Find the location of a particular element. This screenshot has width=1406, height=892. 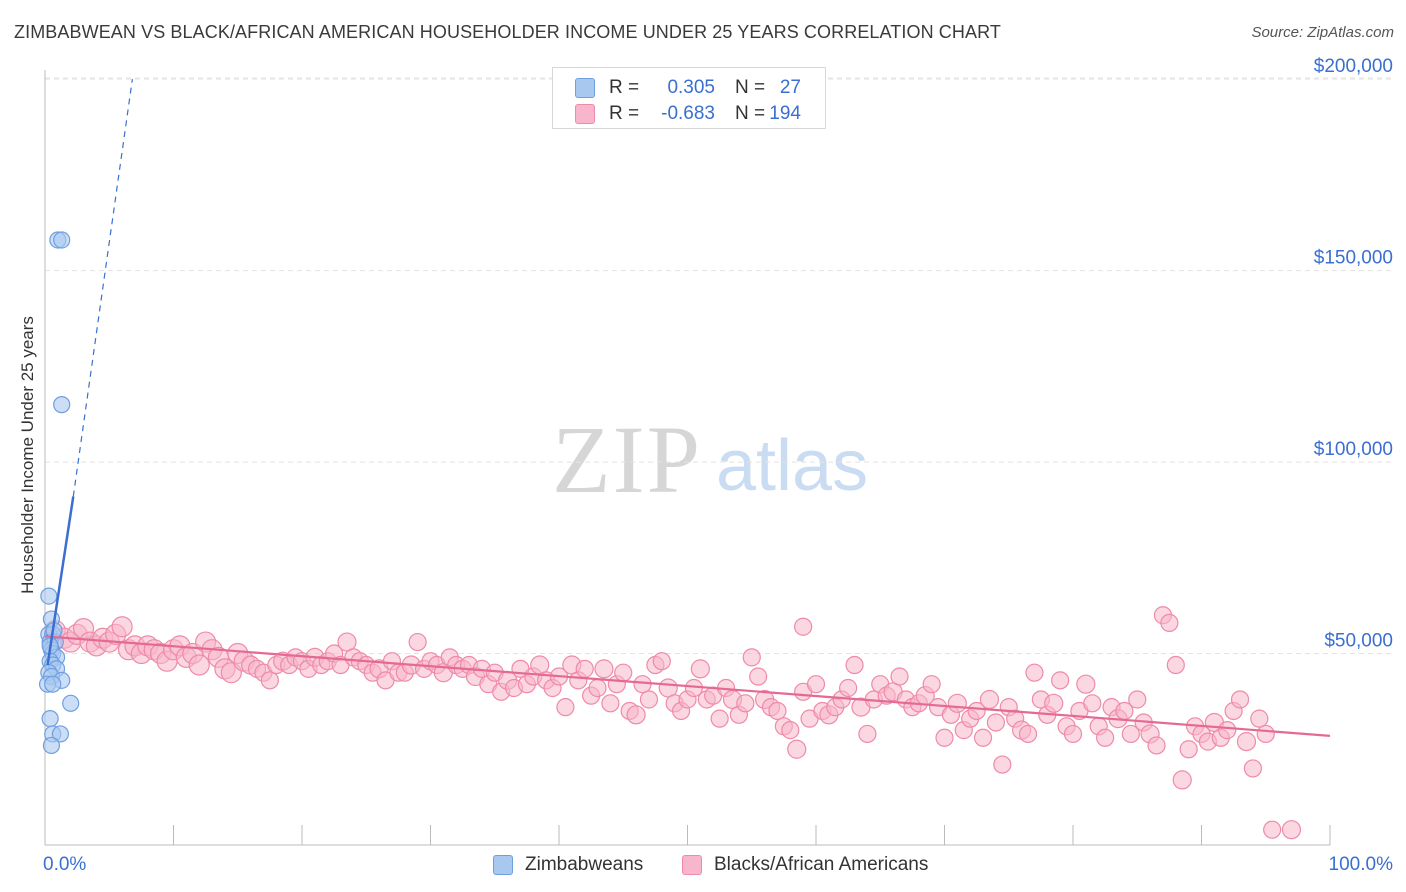

legend-row-zimbabweans: R = 0.305 N = 27 is located at coordinates (688, 88).